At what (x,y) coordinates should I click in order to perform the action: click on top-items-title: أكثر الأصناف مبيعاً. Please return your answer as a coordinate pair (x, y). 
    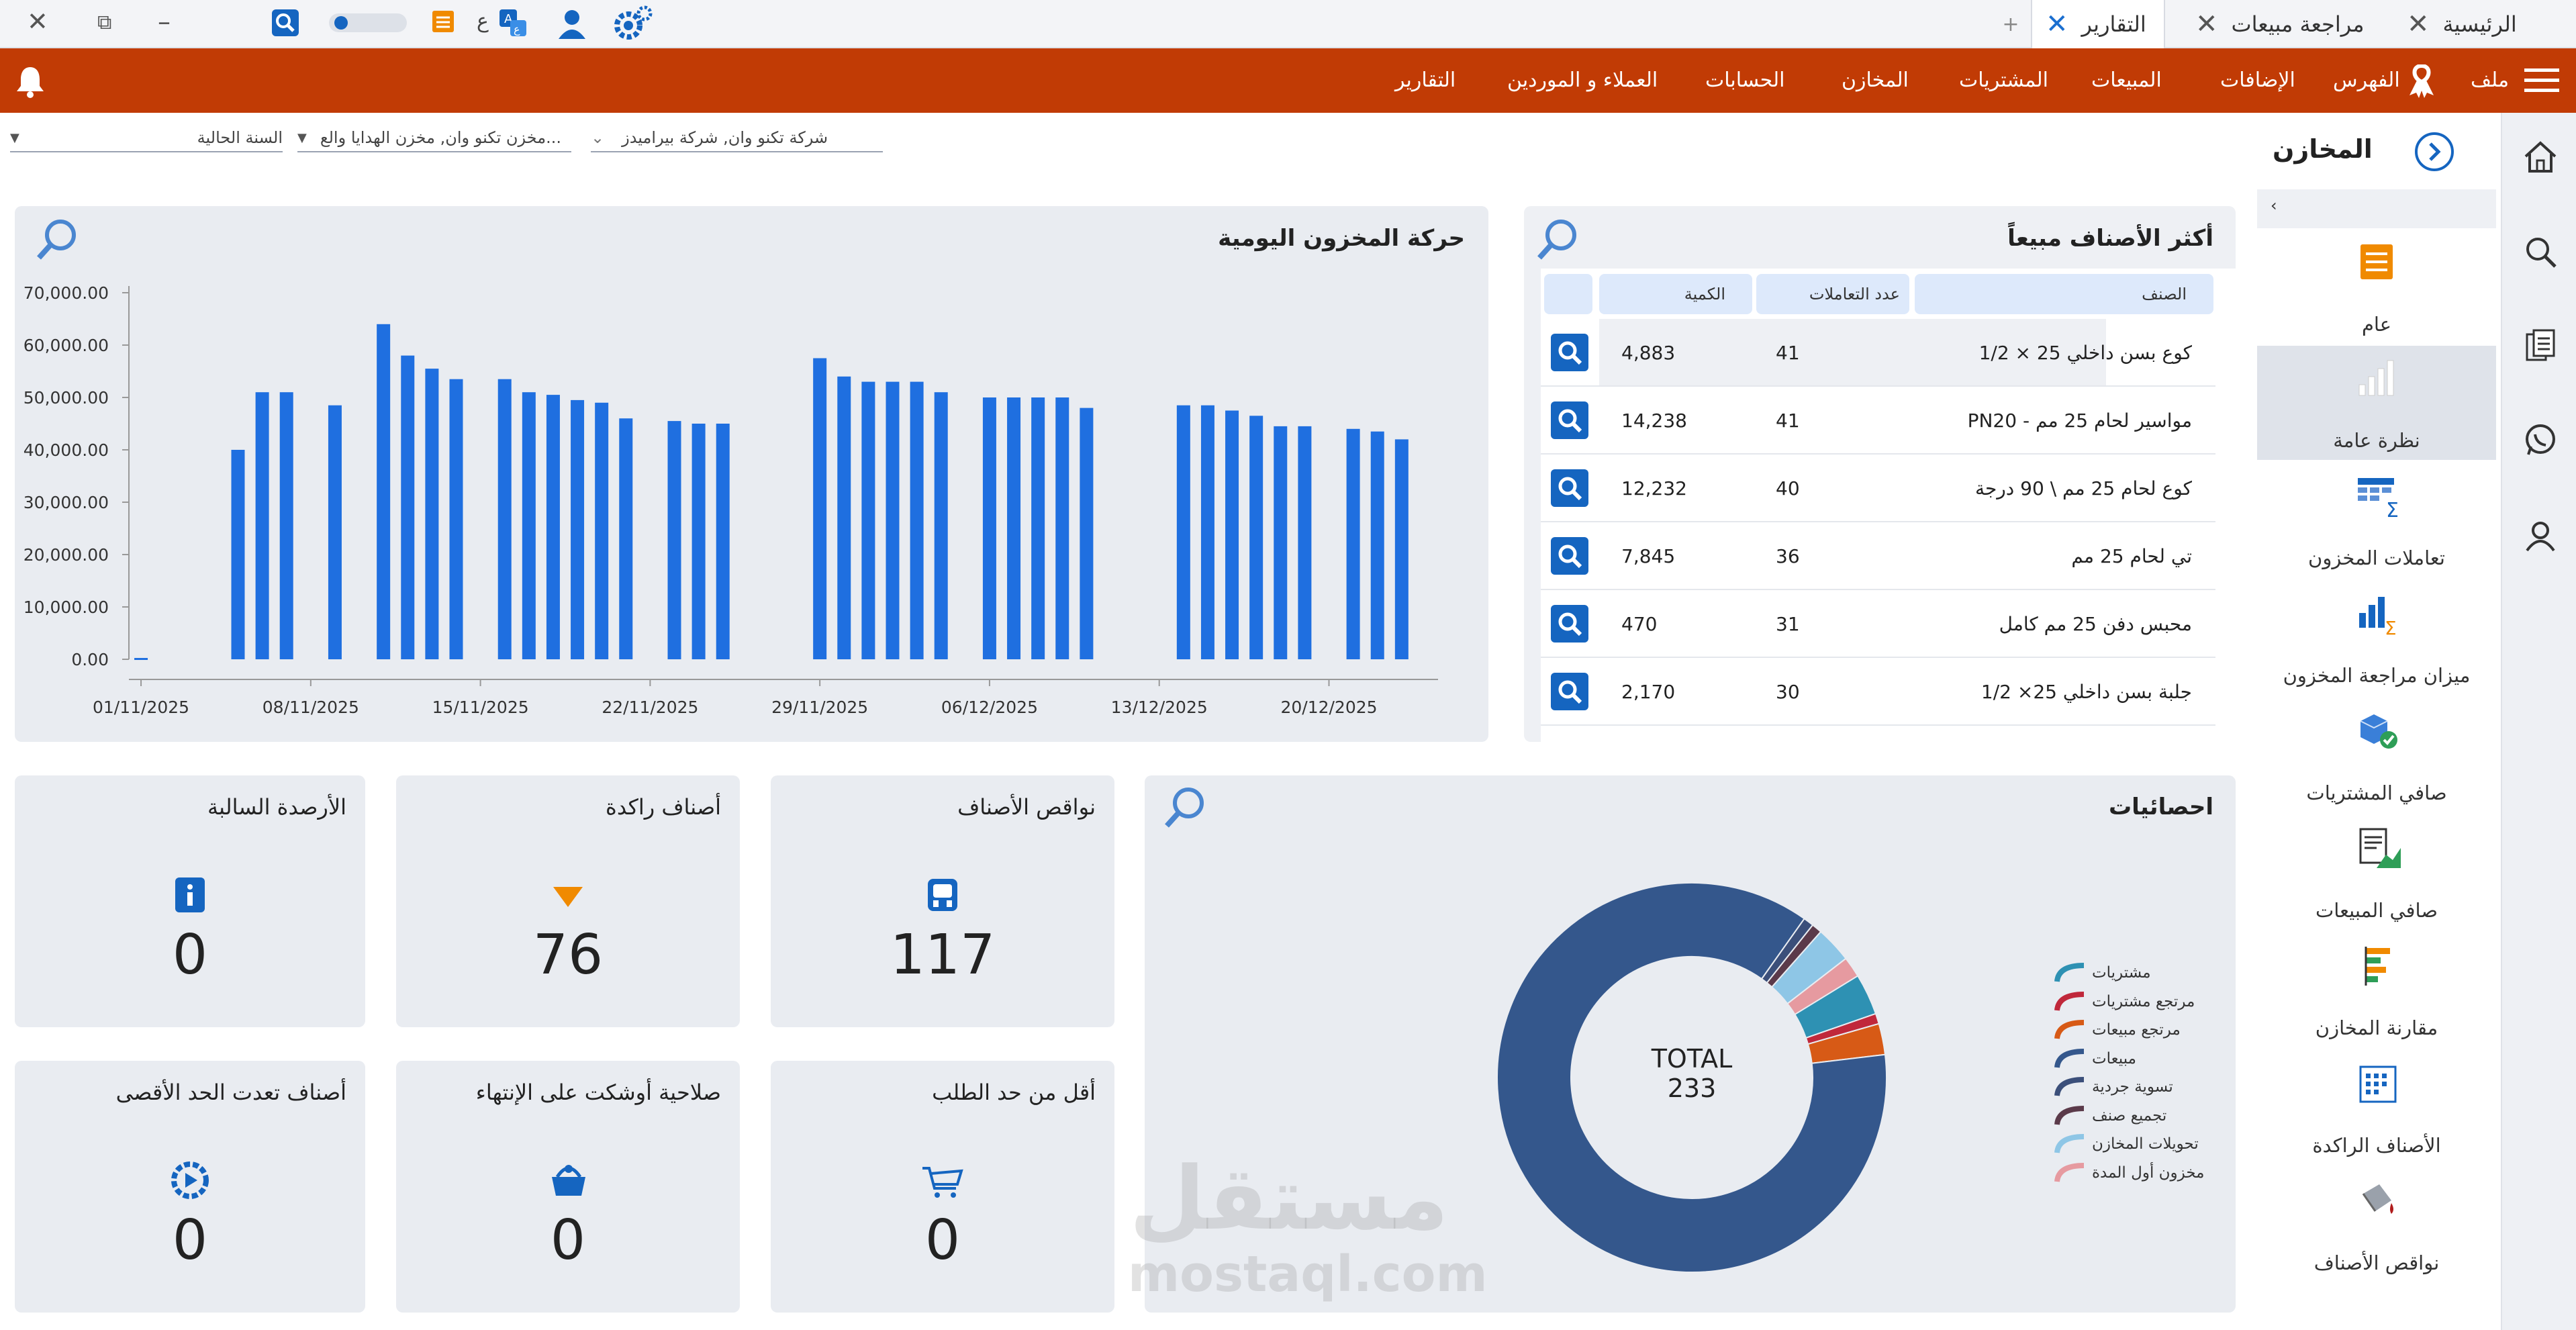
    Looking at the image, I should click on (2110, 238).